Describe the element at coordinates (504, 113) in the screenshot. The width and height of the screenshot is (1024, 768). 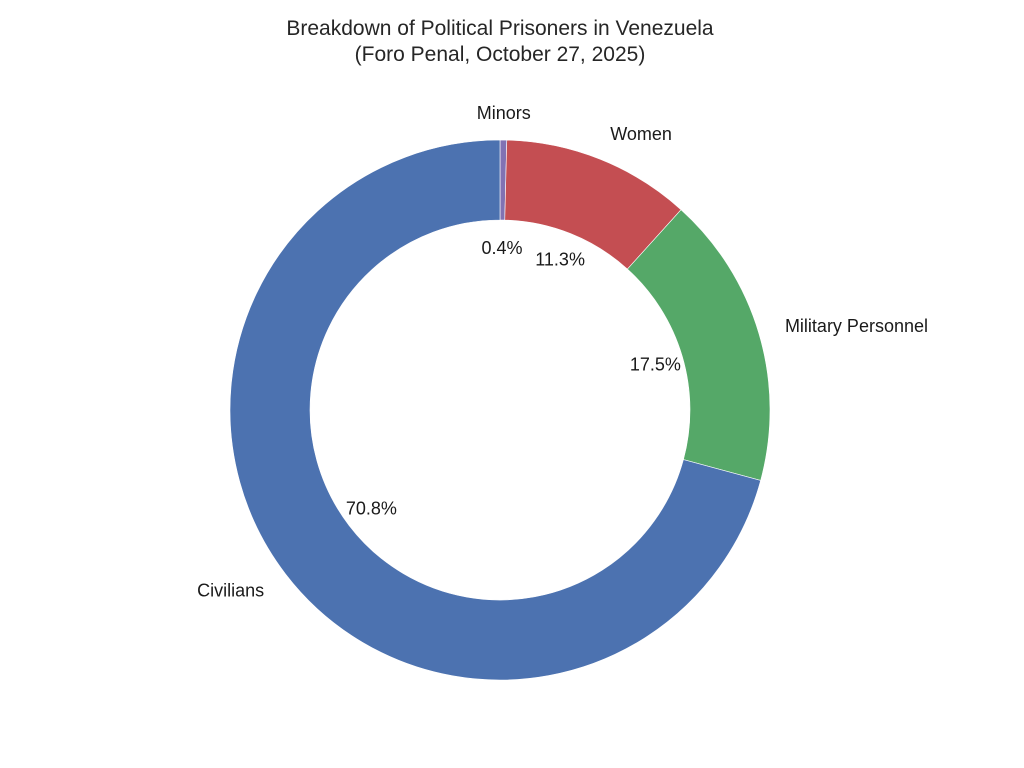
I see `slice-label-minors: Minors` at that location.